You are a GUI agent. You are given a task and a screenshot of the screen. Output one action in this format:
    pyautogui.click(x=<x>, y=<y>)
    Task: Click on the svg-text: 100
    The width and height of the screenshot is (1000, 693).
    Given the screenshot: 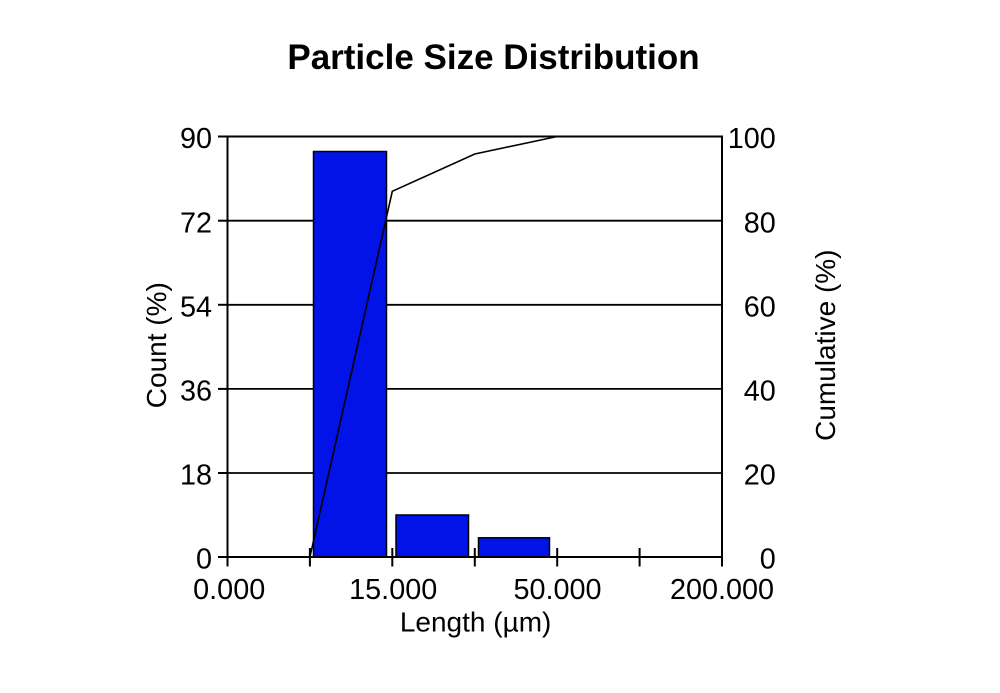 What is the action you would take?
    pyautogui.click(x=752, y=139)
    